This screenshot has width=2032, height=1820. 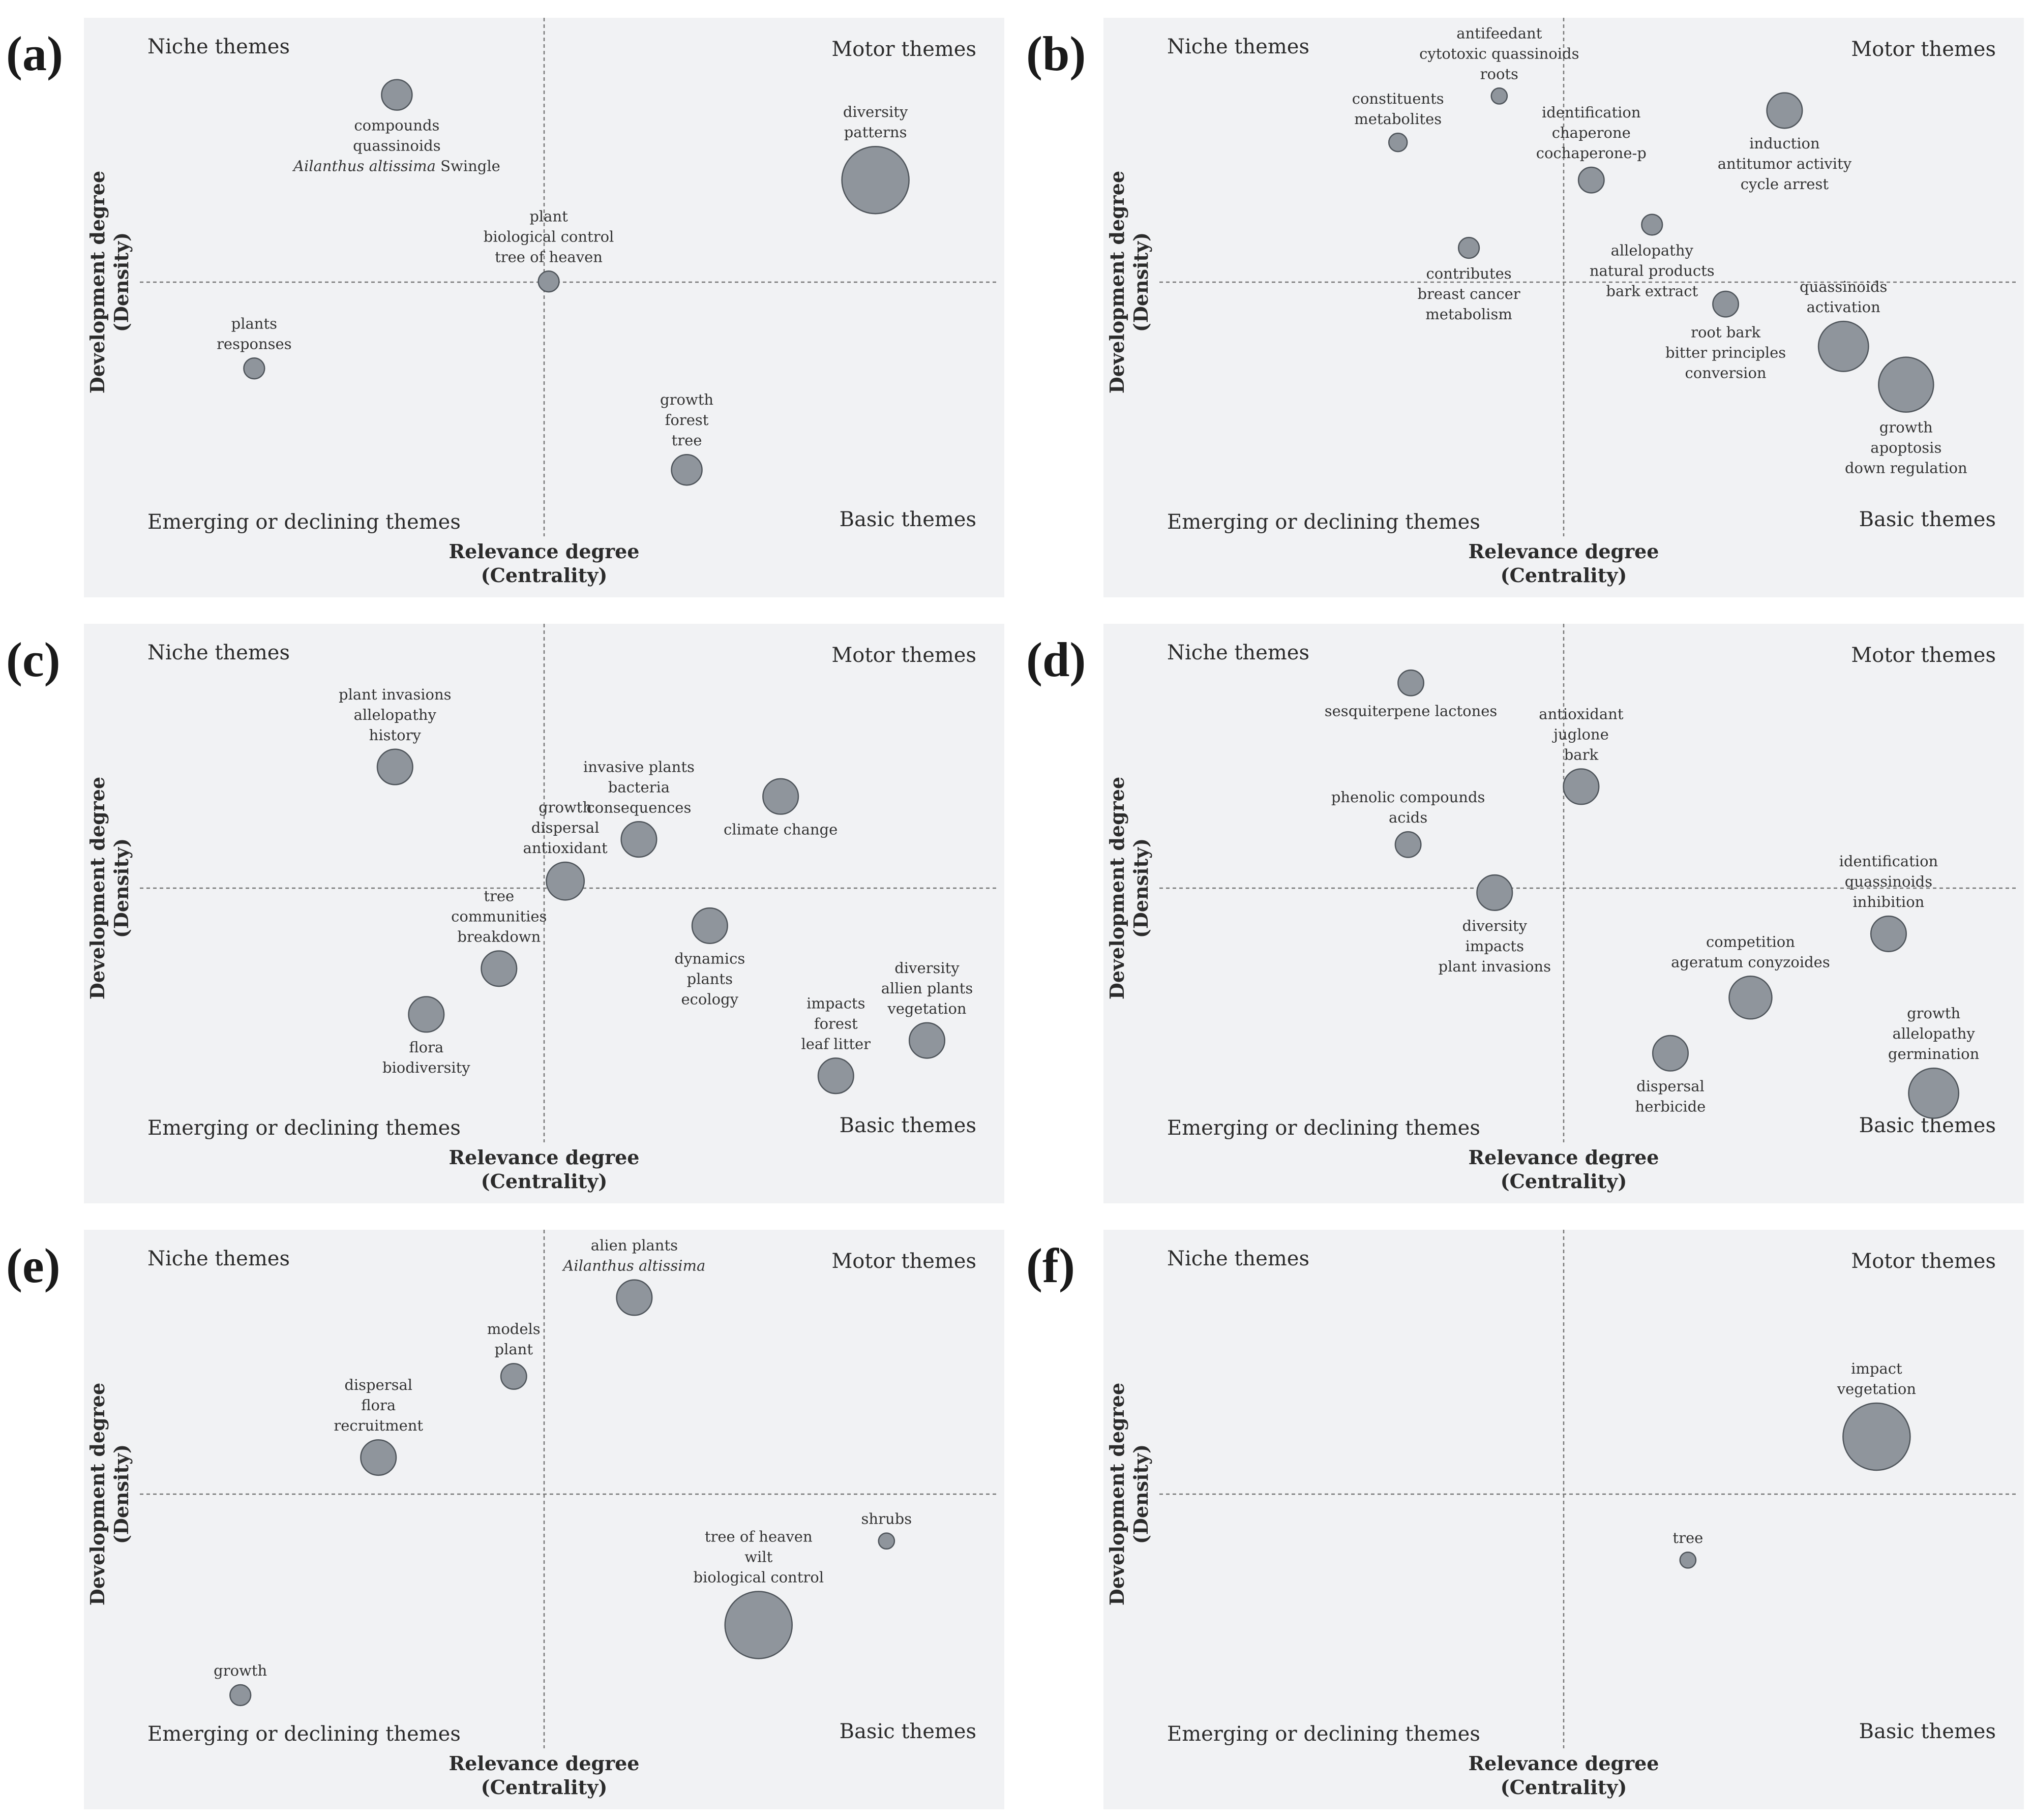 What do you see at coordinates (1750, 941) in the screenshot?
I see `cluster-label-line: competition` at bounding box center [1750, 941].